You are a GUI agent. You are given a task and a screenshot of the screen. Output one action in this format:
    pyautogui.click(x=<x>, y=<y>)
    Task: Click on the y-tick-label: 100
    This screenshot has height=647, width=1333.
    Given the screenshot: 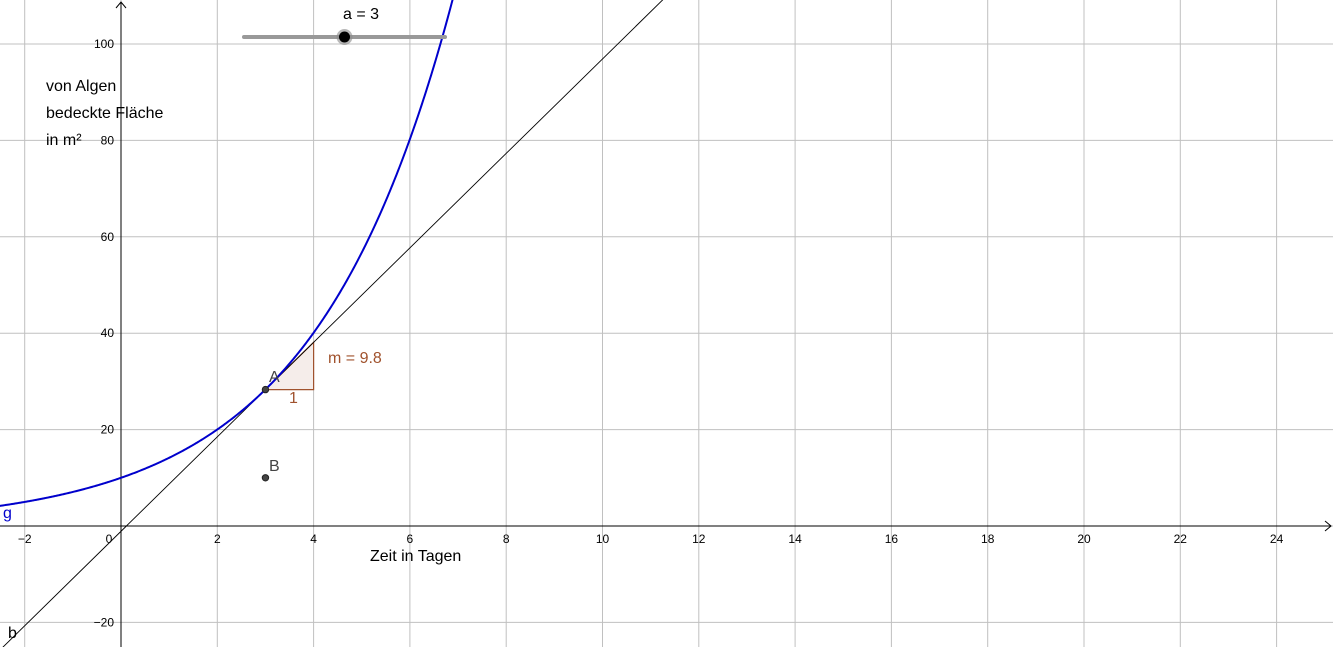 What is the action you would take?
    pyautogui.click(x=104, y=44)
    